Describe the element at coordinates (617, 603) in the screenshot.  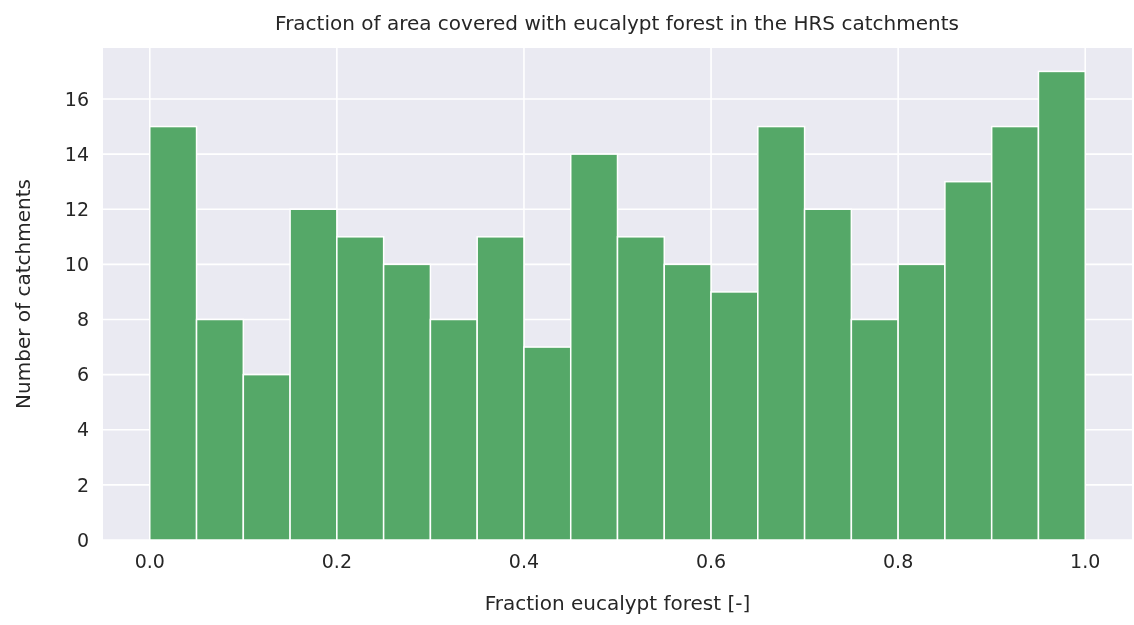
I see `x-axis-title: Fraction eucalypt forest [-]` at that location.